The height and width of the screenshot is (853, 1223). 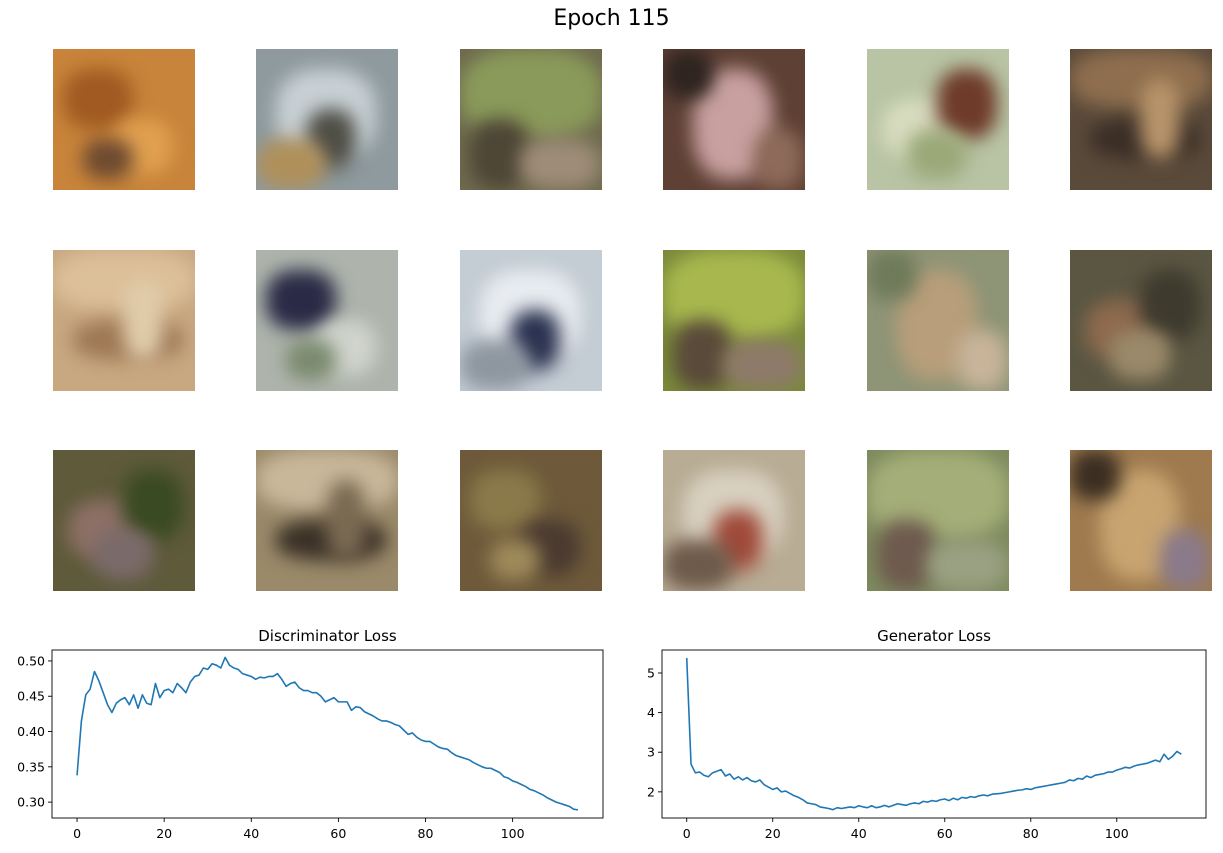 What do you see at coordinates (31, 696) in the screenshot?
I see `disc-ytick-label: 0.45` at bounding box center [31, 696].